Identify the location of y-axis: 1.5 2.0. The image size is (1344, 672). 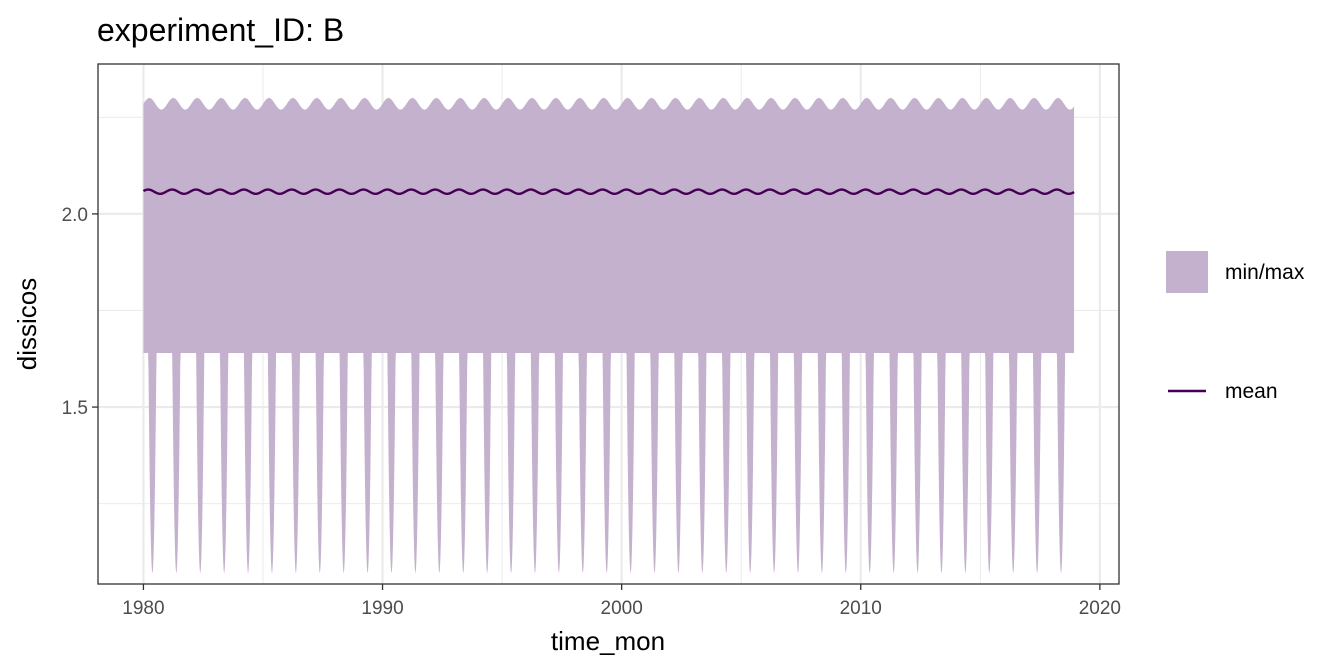
(80, 312).